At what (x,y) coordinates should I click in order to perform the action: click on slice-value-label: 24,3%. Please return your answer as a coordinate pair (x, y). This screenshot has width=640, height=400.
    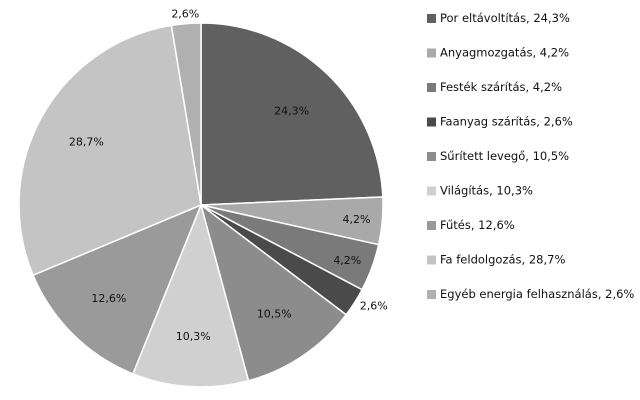
    Looking at the image, I should click on (291, 110).